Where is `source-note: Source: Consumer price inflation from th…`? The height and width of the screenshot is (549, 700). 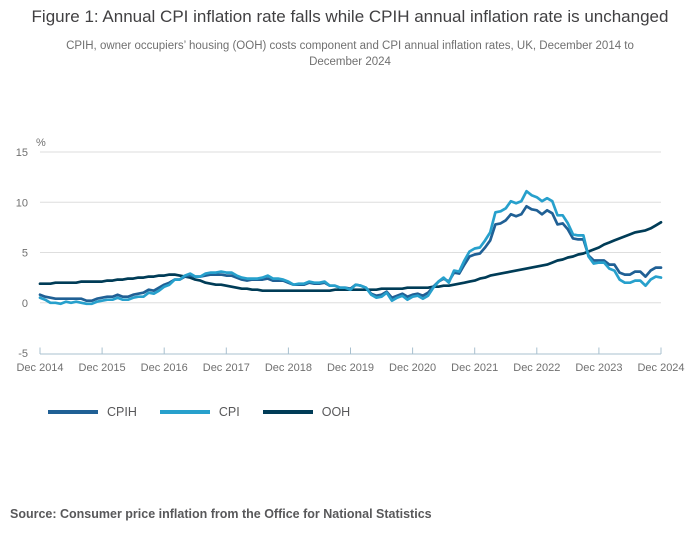 source-note: Source: Consumer price inflation from th… is located at coordinates (221, 514).